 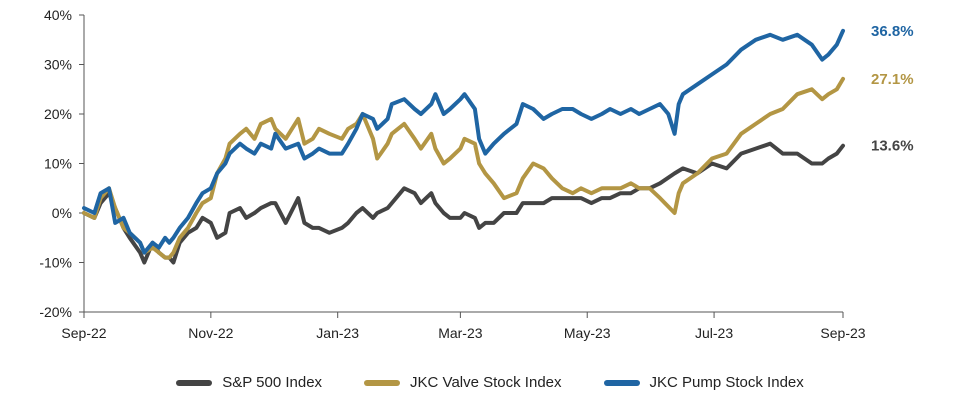 What do you see at coordinates (726, 382) in the screenshot?
I see `legend-label-pump: JKC Pump Stock Index` at bounding box center [726, 382].